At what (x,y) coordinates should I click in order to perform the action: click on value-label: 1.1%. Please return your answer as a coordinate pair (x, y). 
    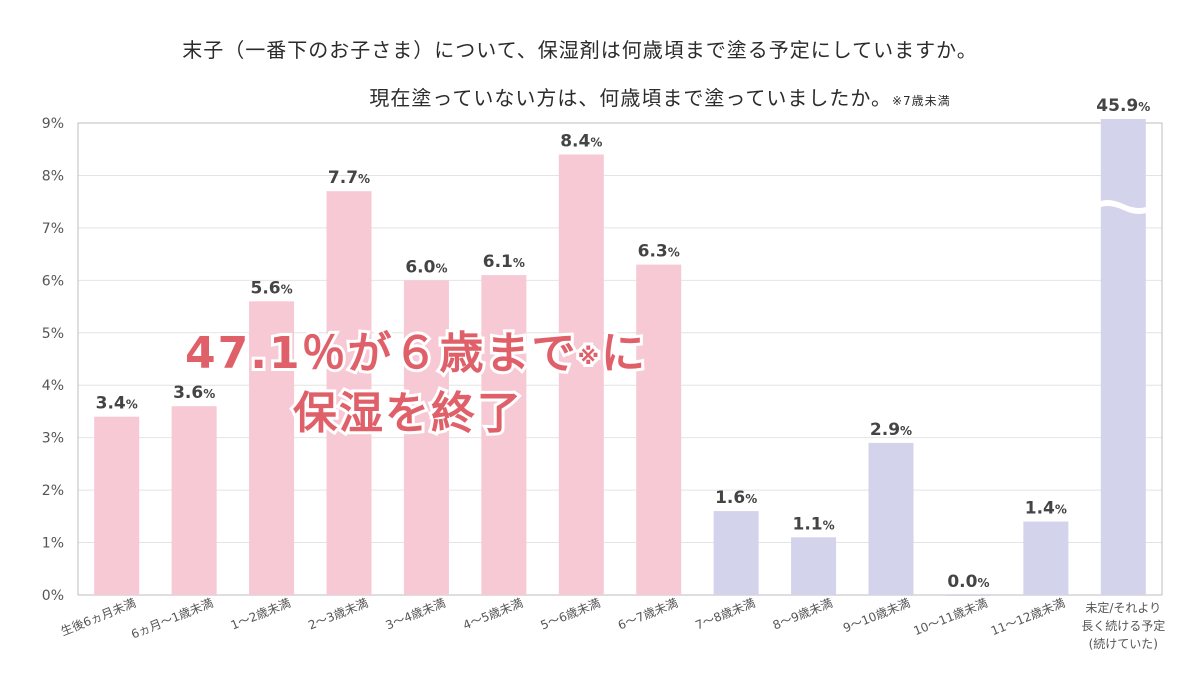
    Looking at the image, I should click on (813, 524).